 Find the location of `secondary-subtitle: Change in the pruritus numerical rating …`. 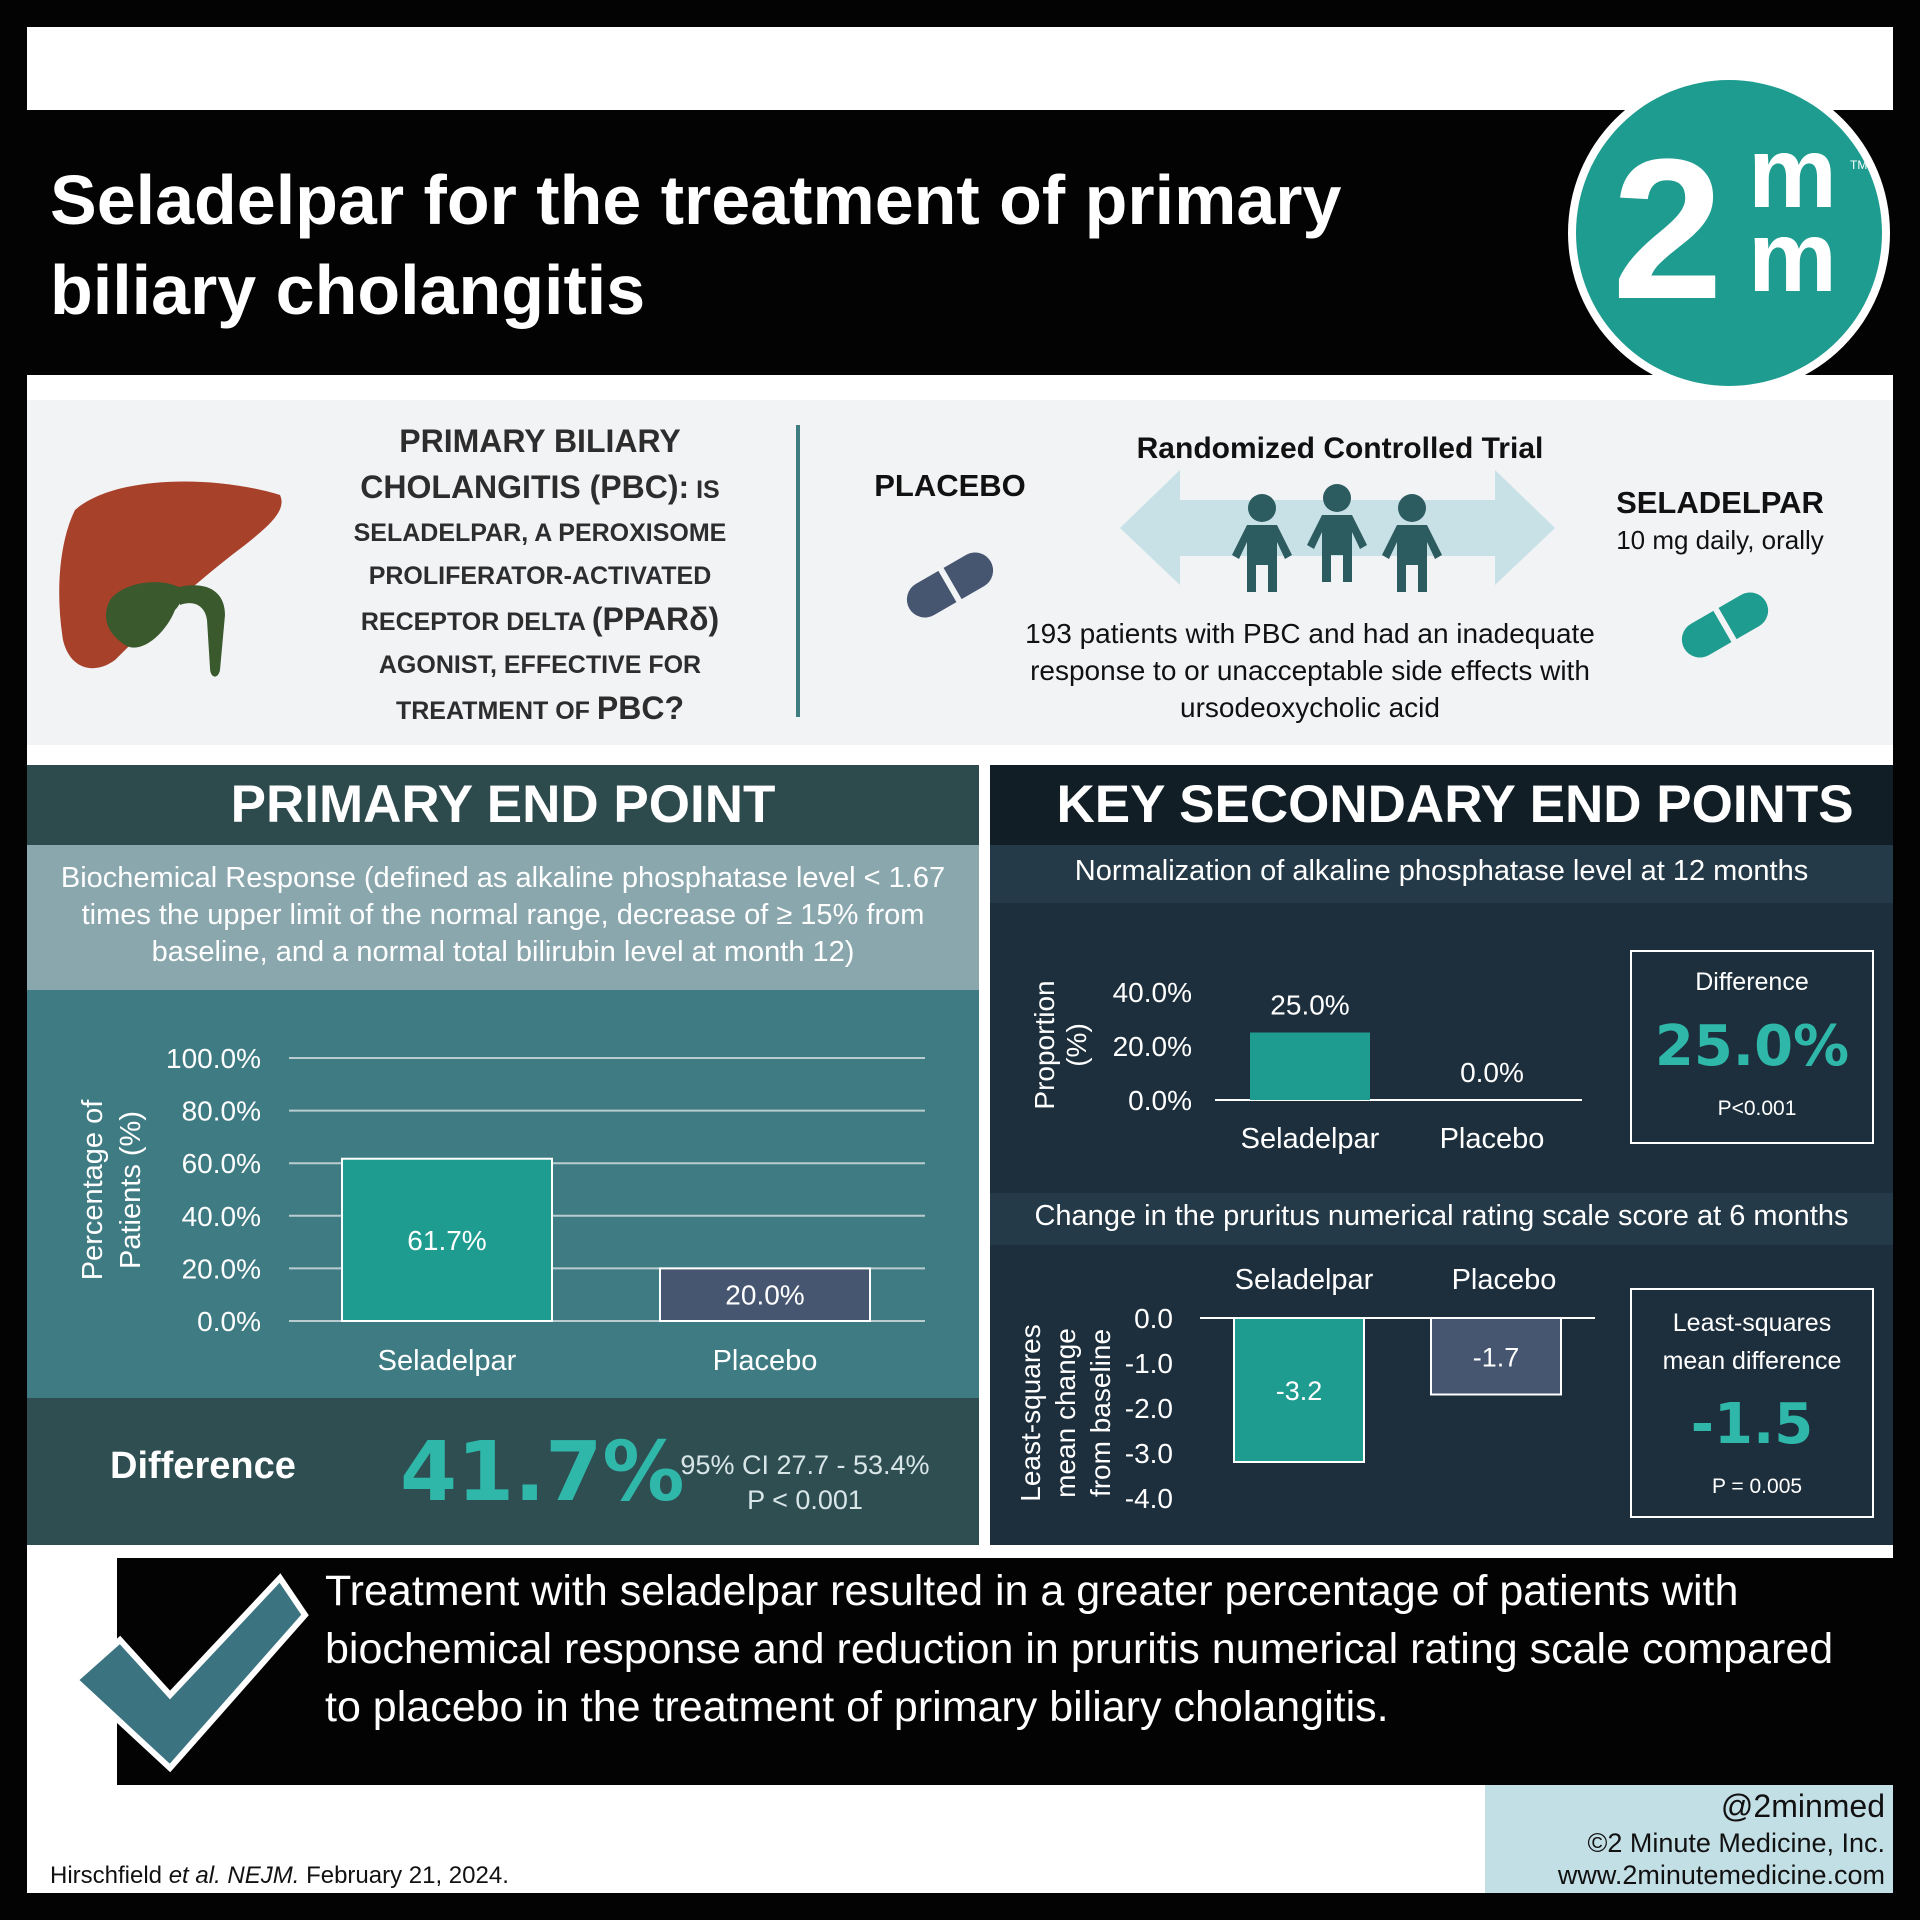

secondary-subtitle: Change in the pruritus numerical rating … is located at coordinates (1441, 1216).